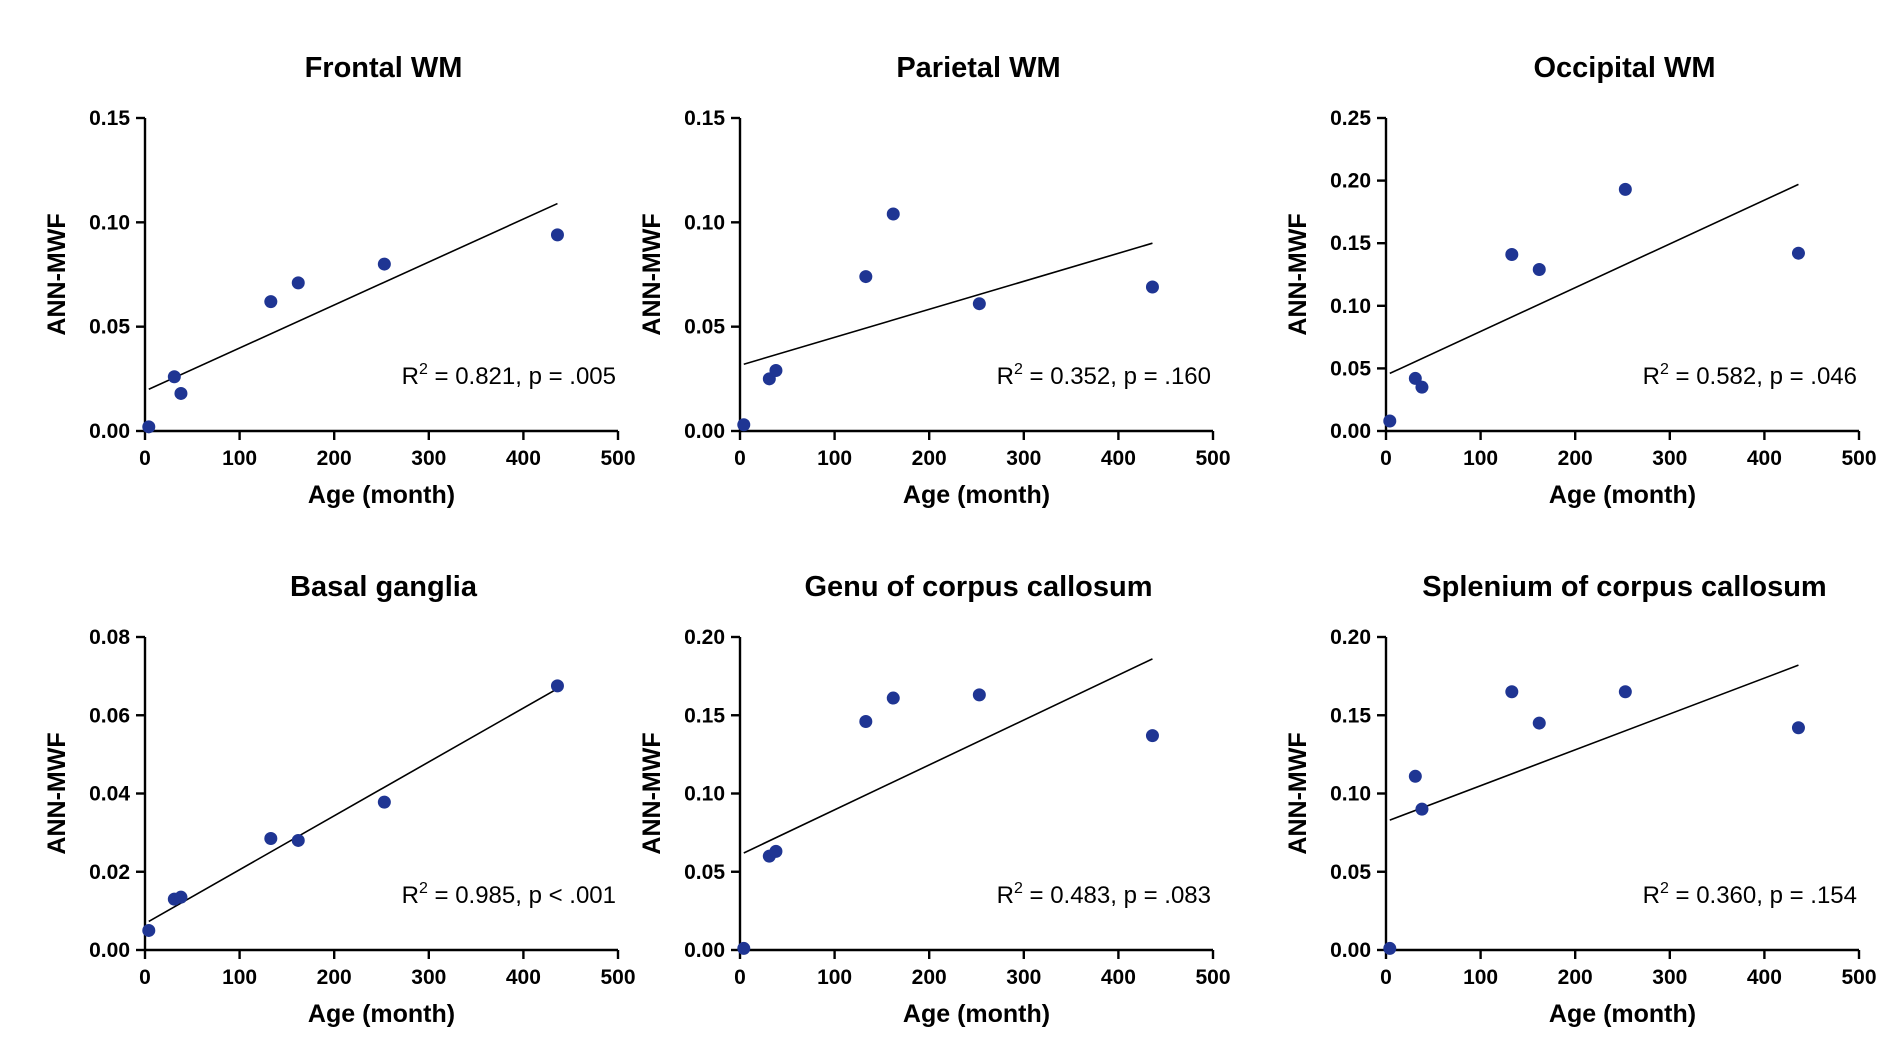 This screenshot has height=1064, width=1890. I want to click on chart-title: Splenium of corpus callosum, so click(1624, 587).